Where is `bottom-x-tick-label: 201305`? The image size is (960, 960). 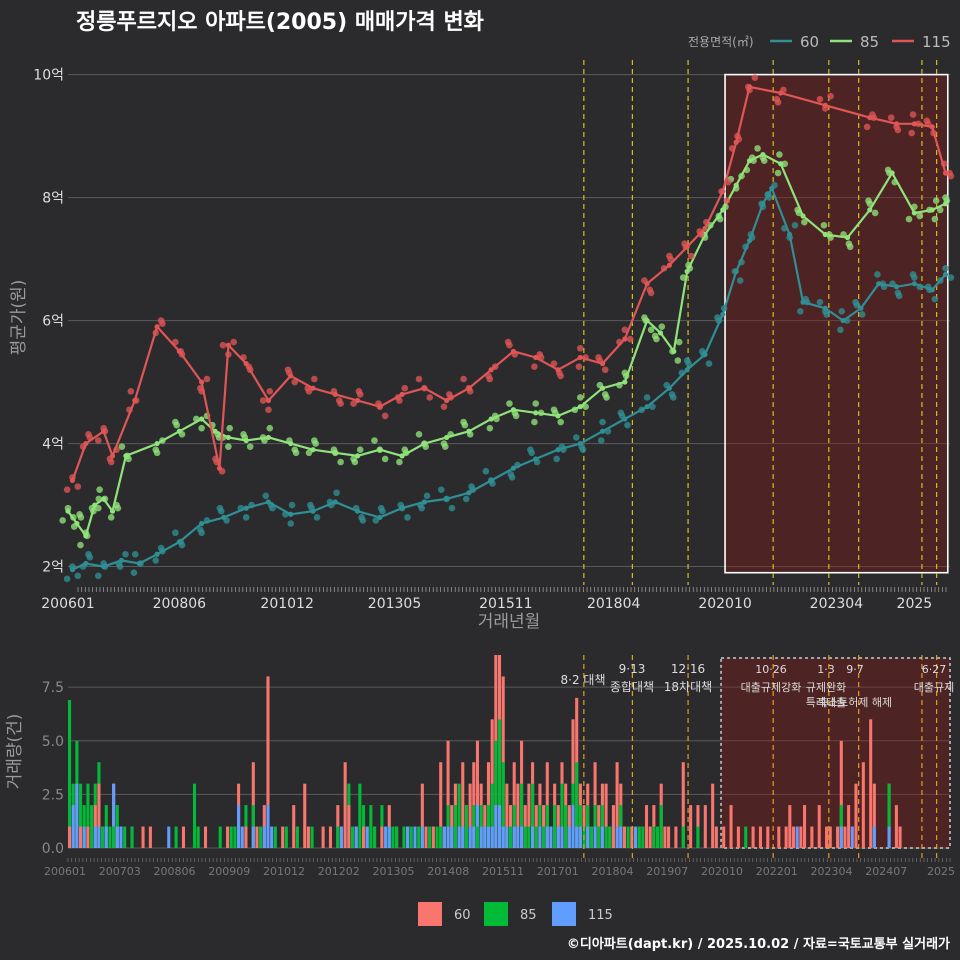 bottom-x-tick-label: 201305 is located at coordinates (394, 871).